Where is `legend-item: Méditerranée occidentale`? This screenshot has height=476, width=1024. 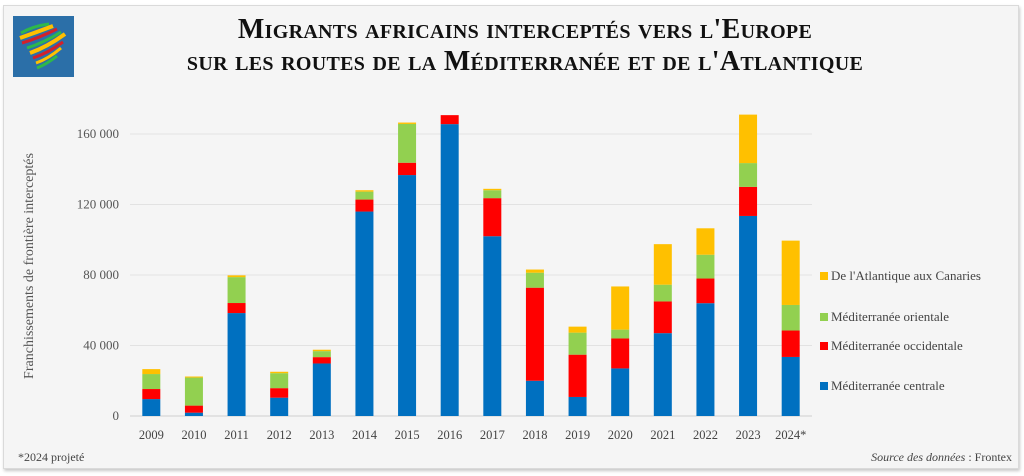 legend-item: Méditerranée occidentale is located at coordinates (891, 346).